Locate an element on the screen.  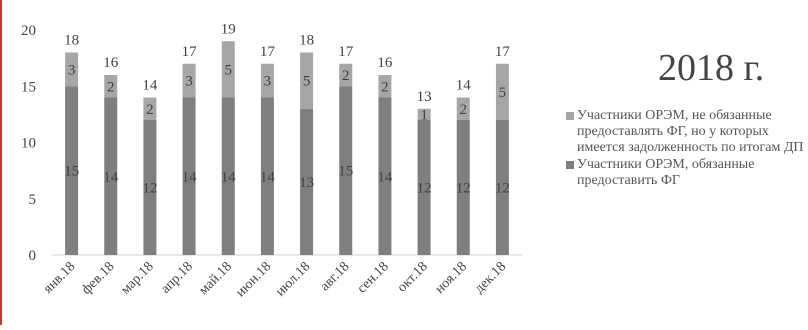
total-label: 19 is located at coordinates (228, 29).